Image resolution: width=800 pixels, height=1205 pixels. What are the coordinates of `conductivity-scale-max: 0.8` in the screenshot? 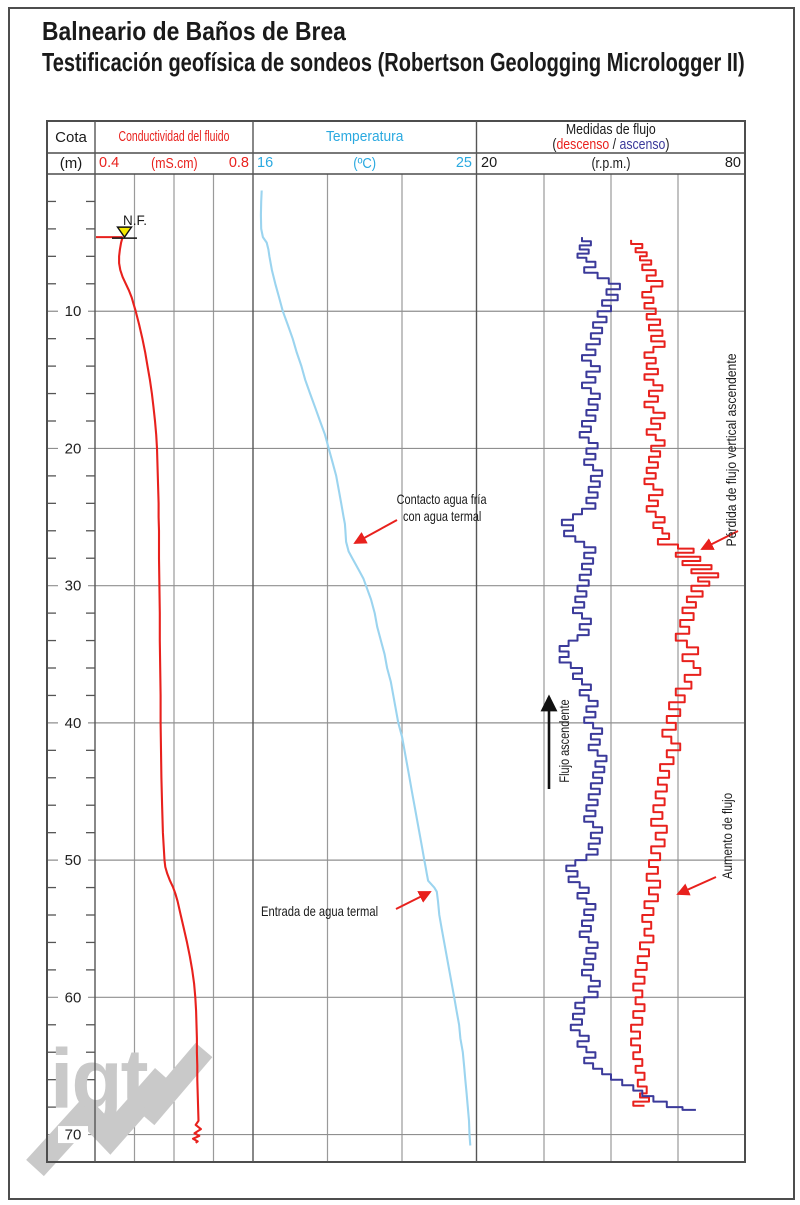 It's located at (238, 163).